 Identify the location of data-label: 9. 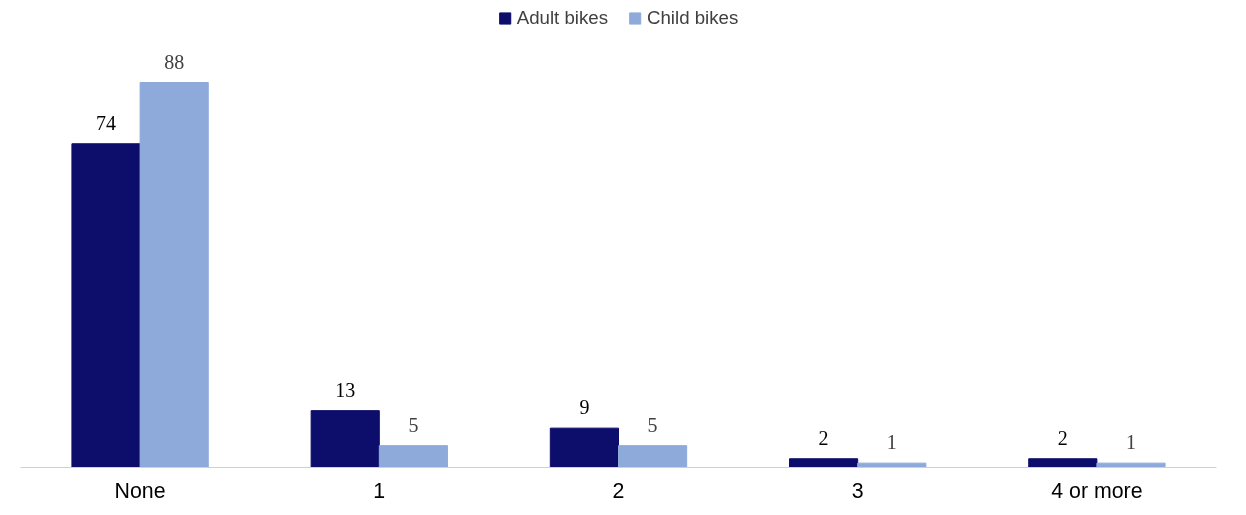
(584, 407).